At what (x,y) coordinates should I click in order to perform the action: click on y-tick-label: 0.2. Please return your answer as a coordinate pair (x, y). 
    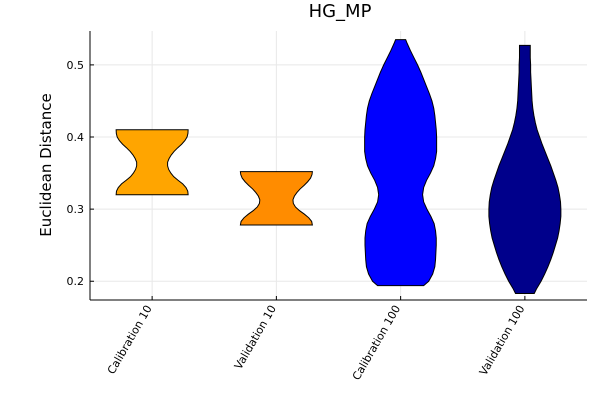
    Looking at the image, I should click on (76, 281).